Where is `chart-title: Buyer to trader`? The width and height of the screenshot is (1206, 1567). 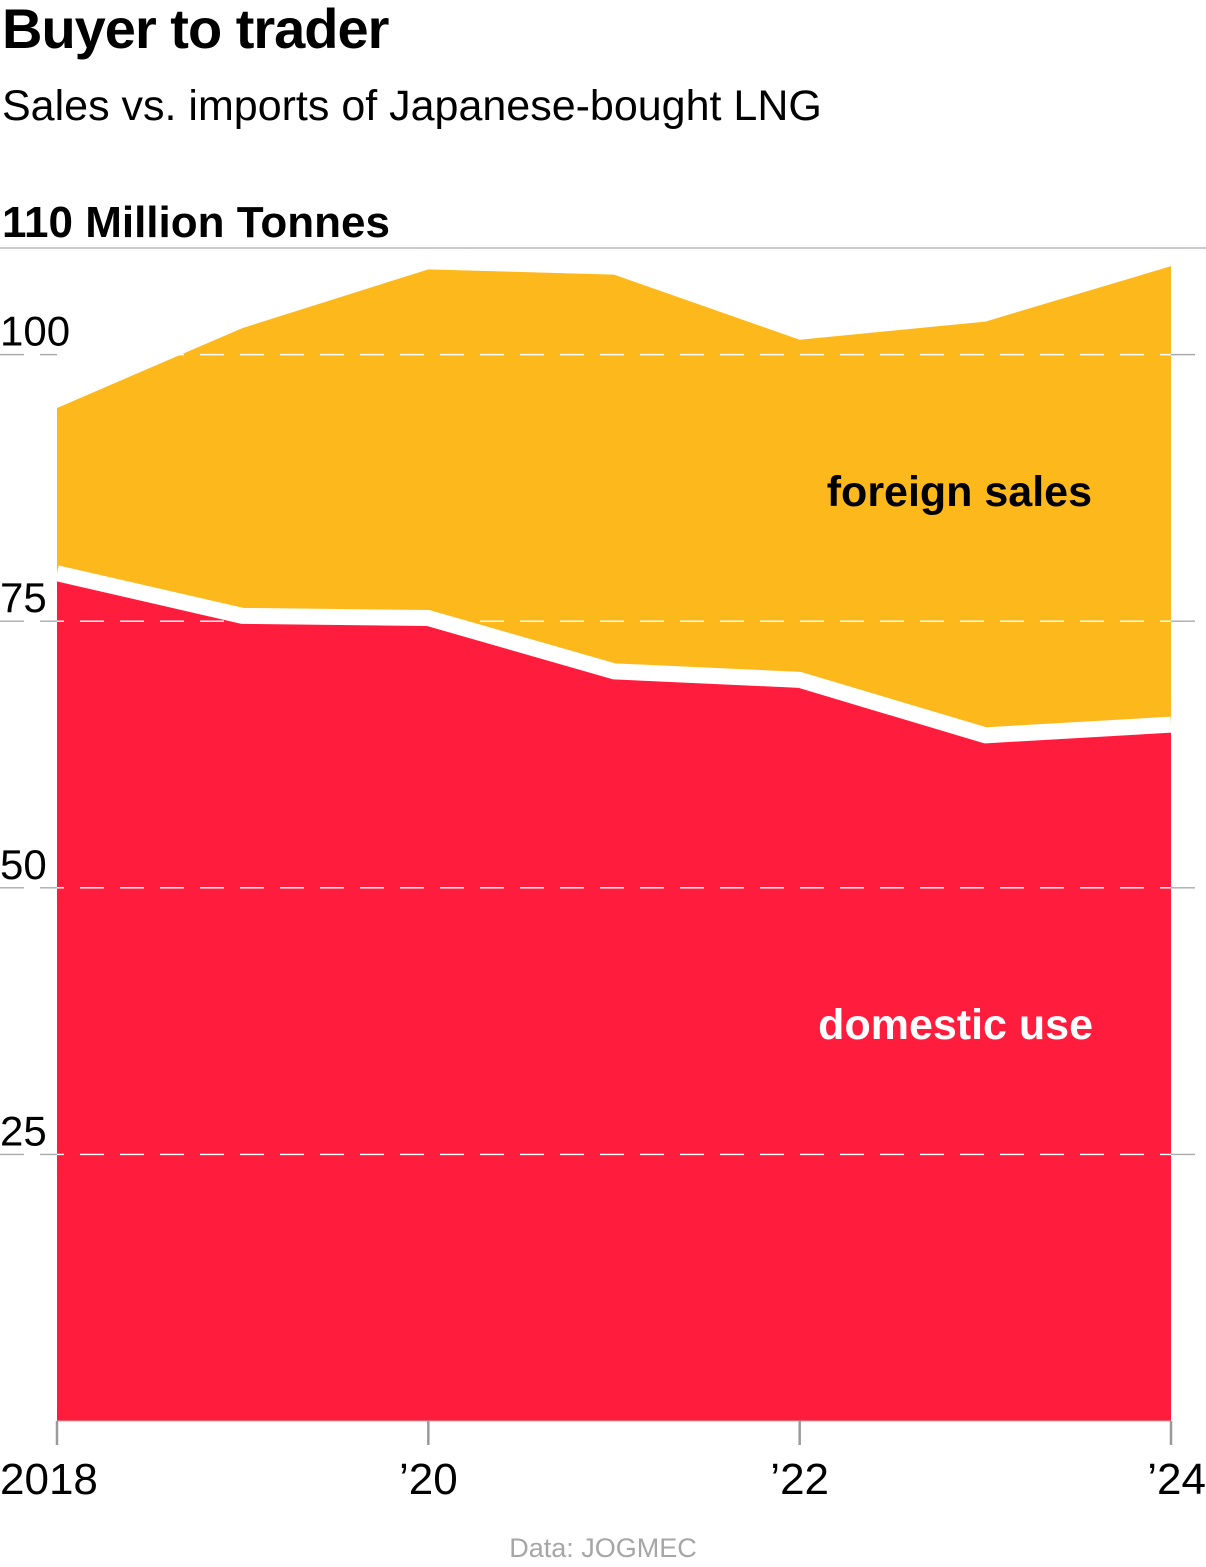 chart-title: Buyer to trader is located at coordinates (195, 30).